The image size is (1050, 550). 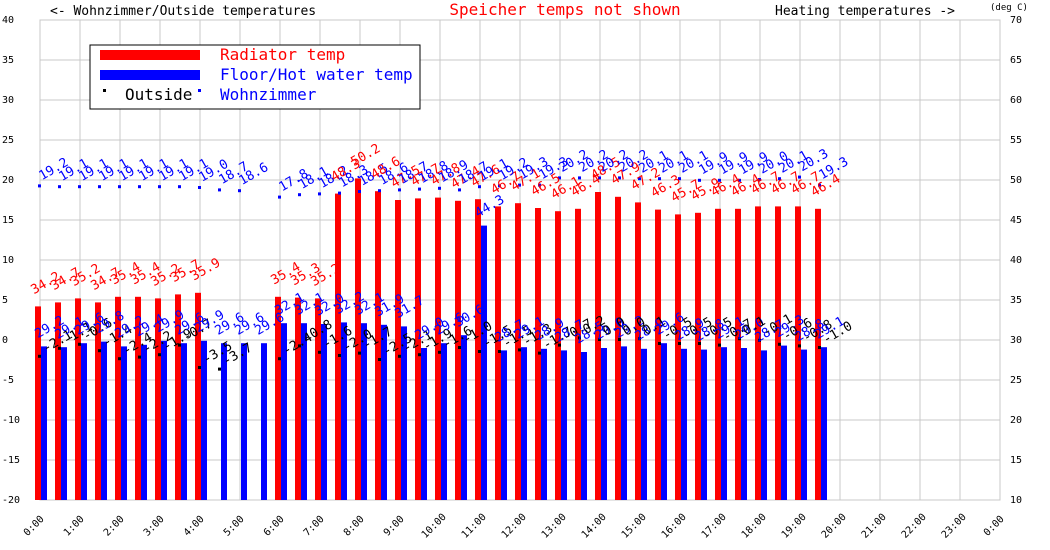 I want to click on x-tick-label: 9:00, so click(x=394, y=526).